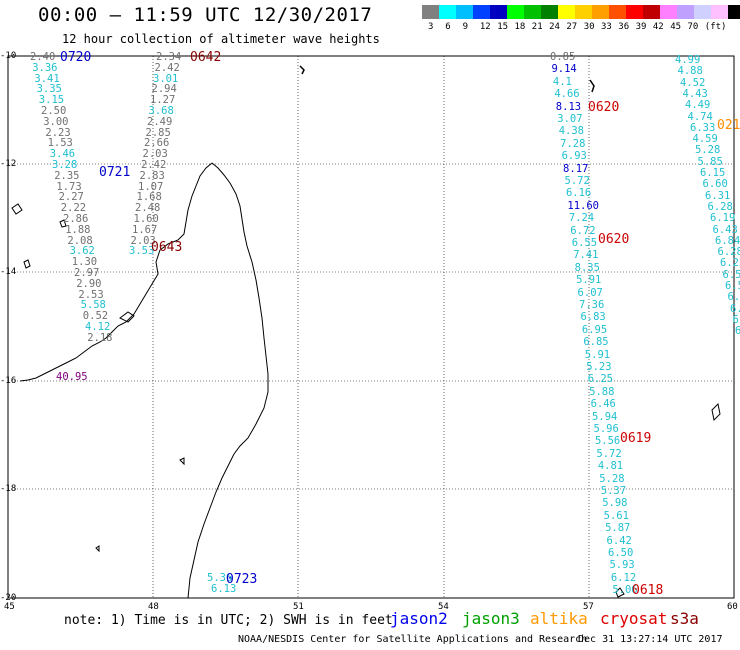  I want to click on wave-height-value: 1.30, so click(84, 262).